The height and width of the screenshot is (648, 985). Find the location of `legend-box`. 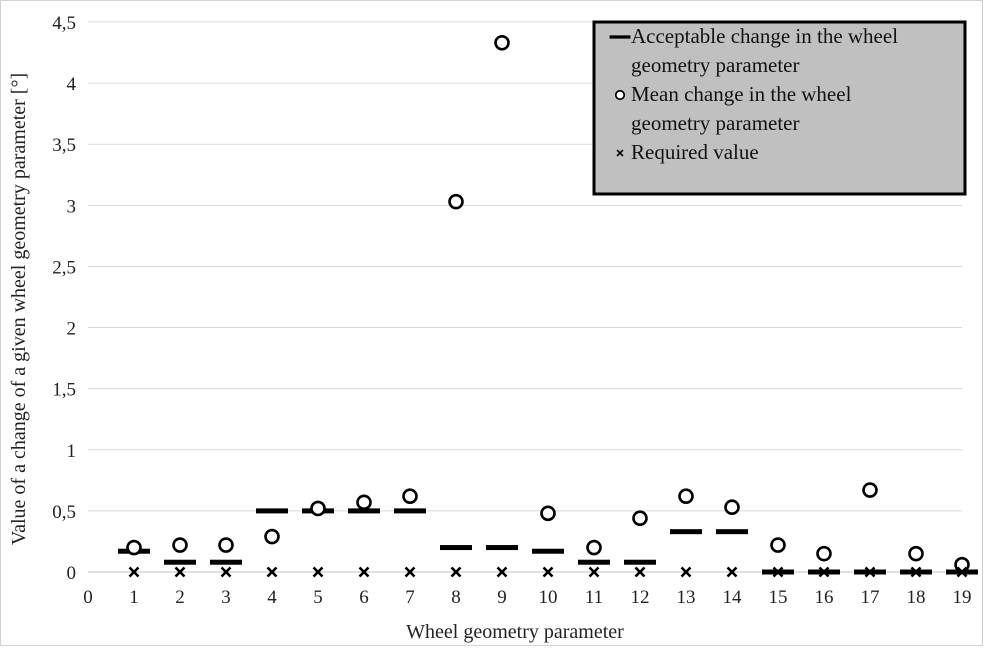

legend-box is located at coordinates (779, 108).